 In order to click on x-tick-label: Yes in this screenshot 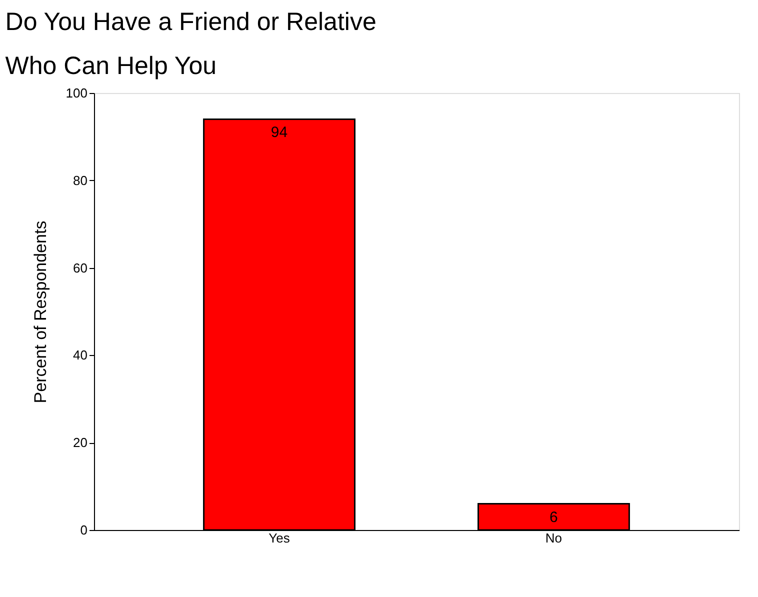, I will do `click(279, 538)`.